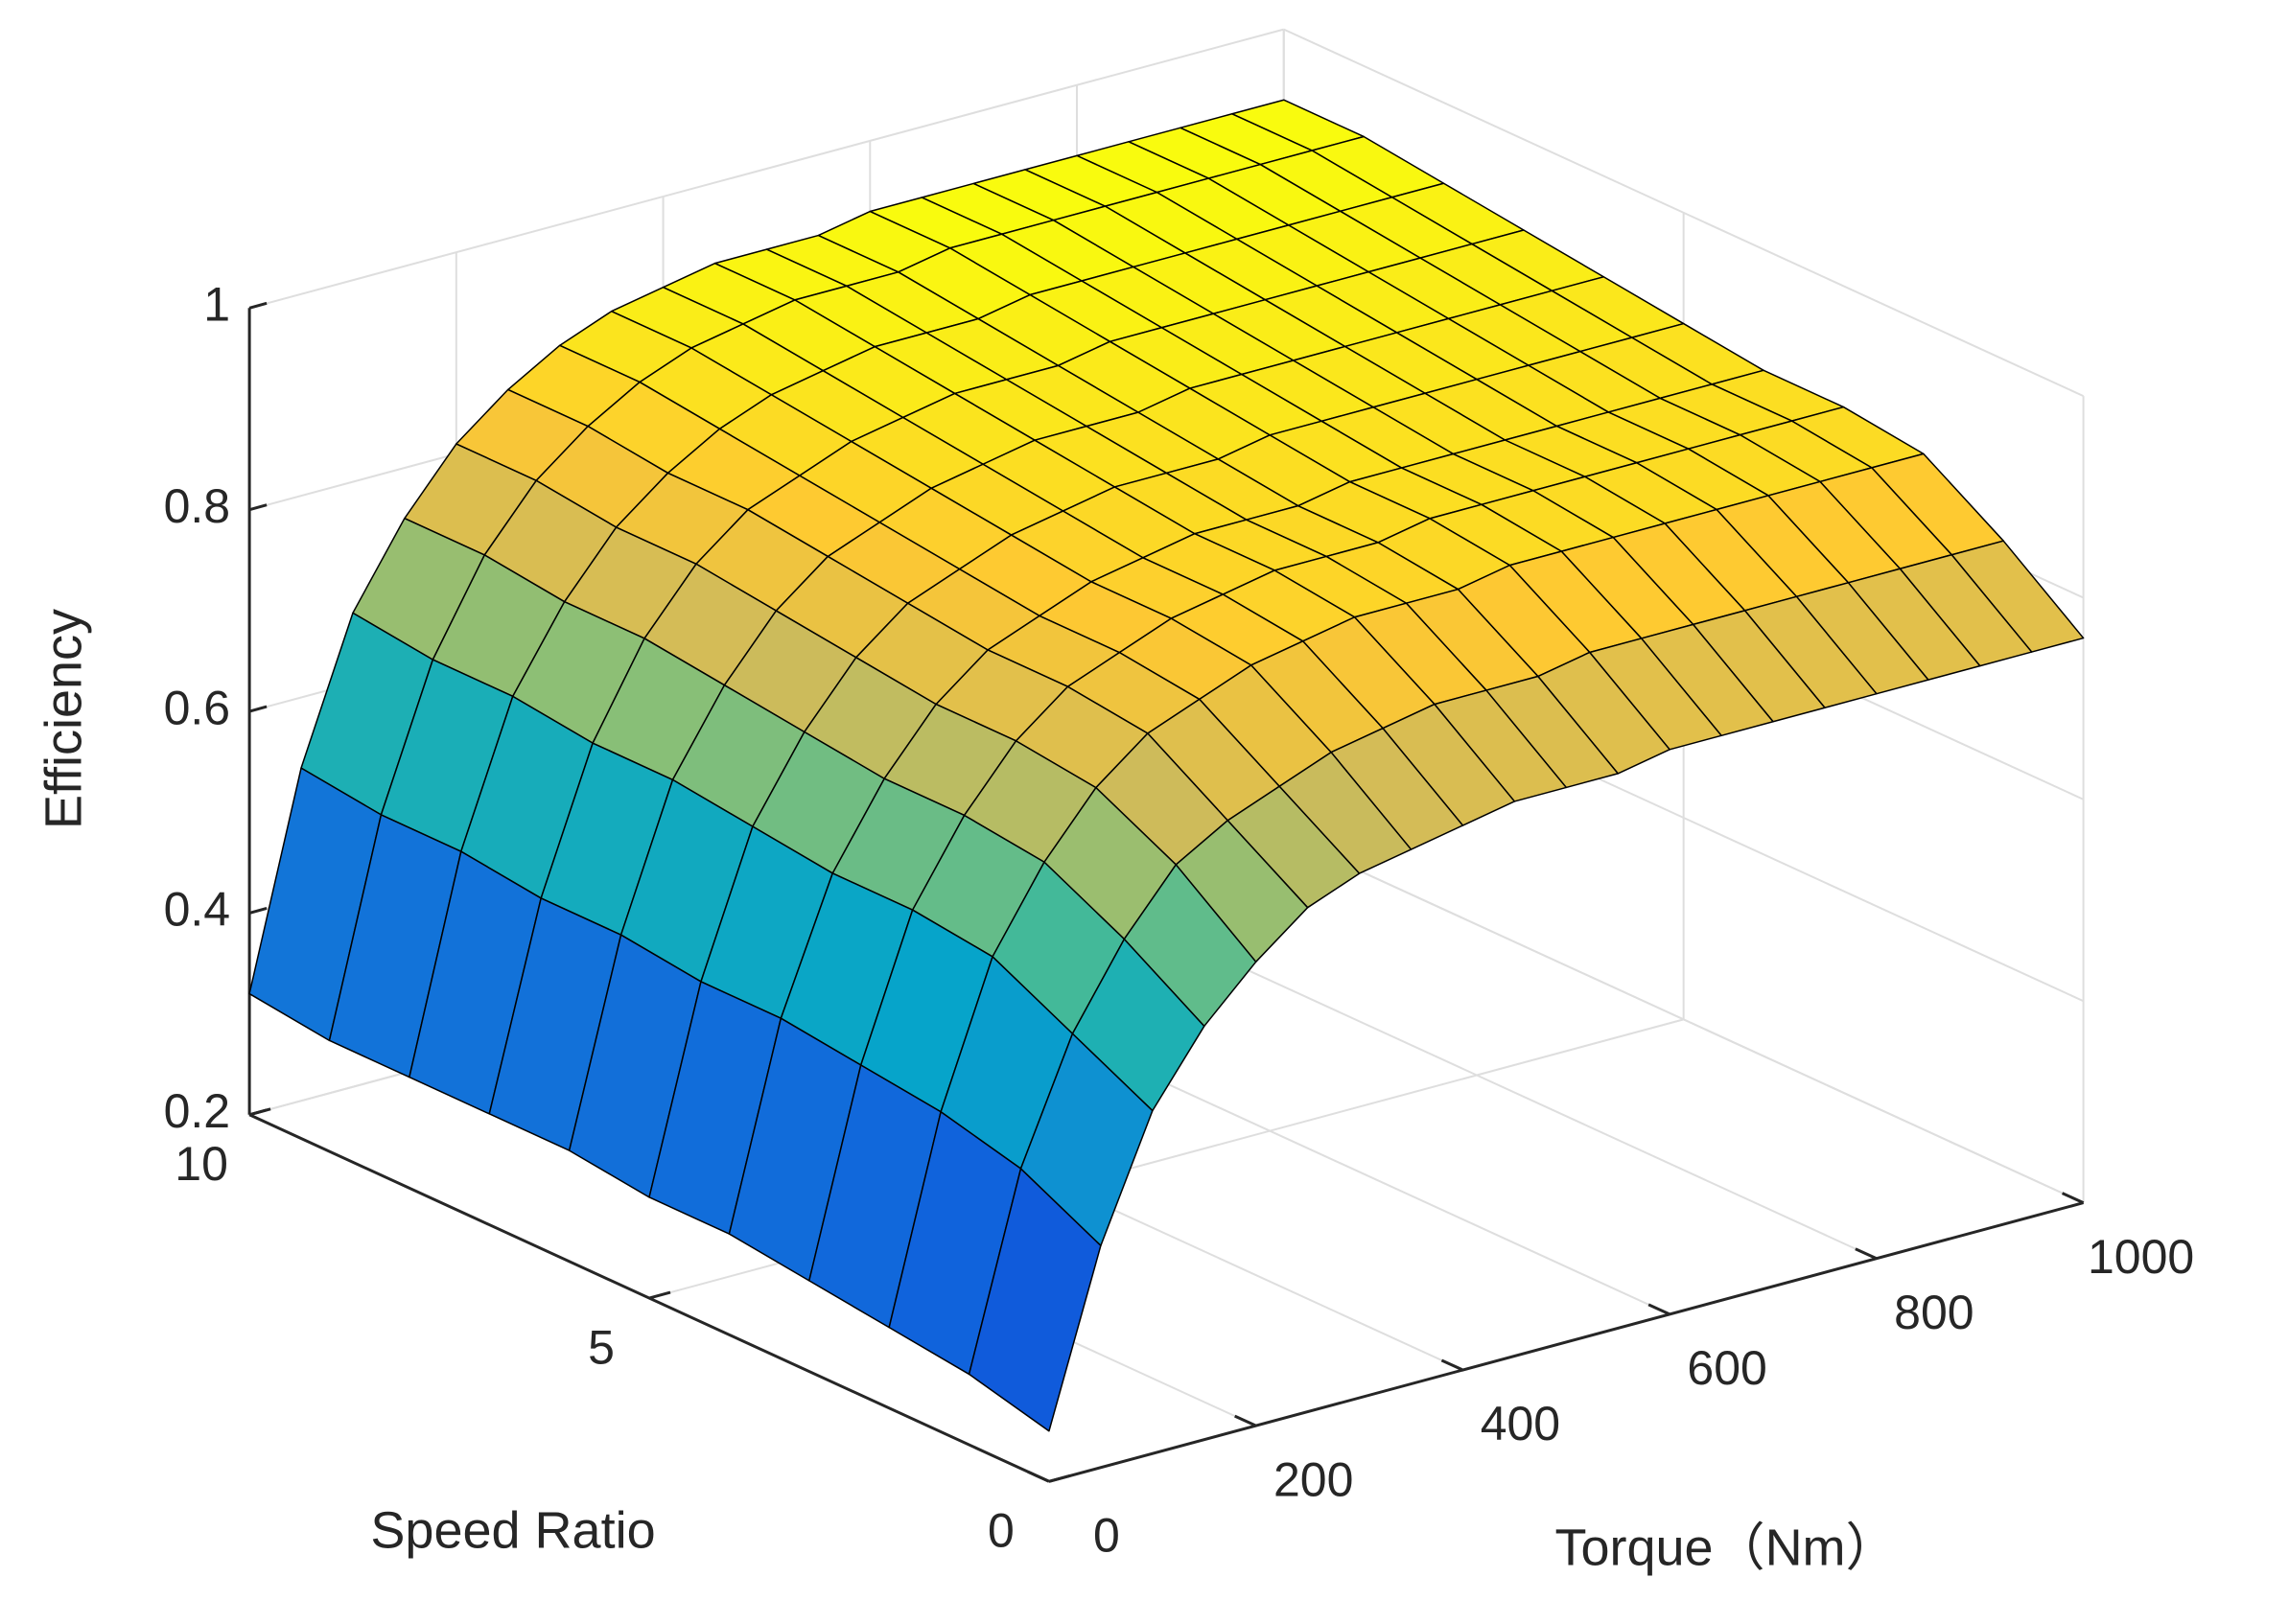 The image size is (2289, 1624). Describe the element at coordinates (513, 1530) in the screenshot. I see `y-axis-label: Speed Ratio` at that location.